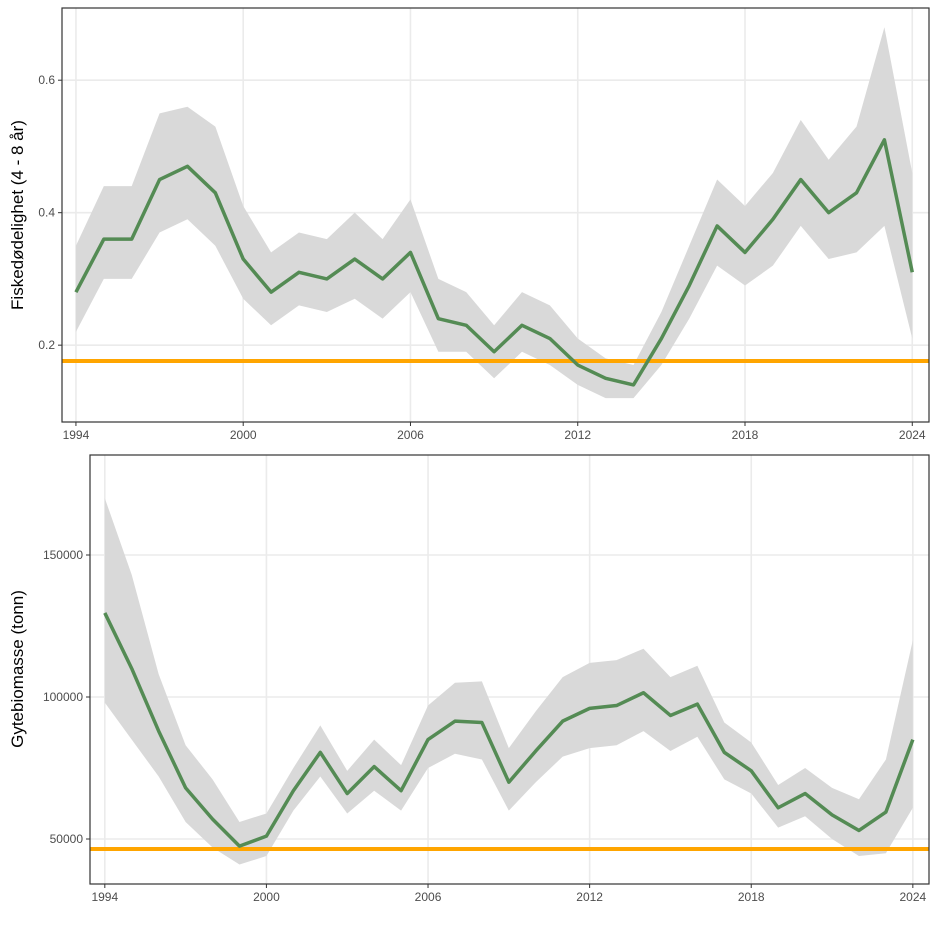 The image size is (939, 944). What do you see at coordinates (46, 213) in the screenshot?
I see `y-tick-label: 0.4` at bounding box center [46, 213].